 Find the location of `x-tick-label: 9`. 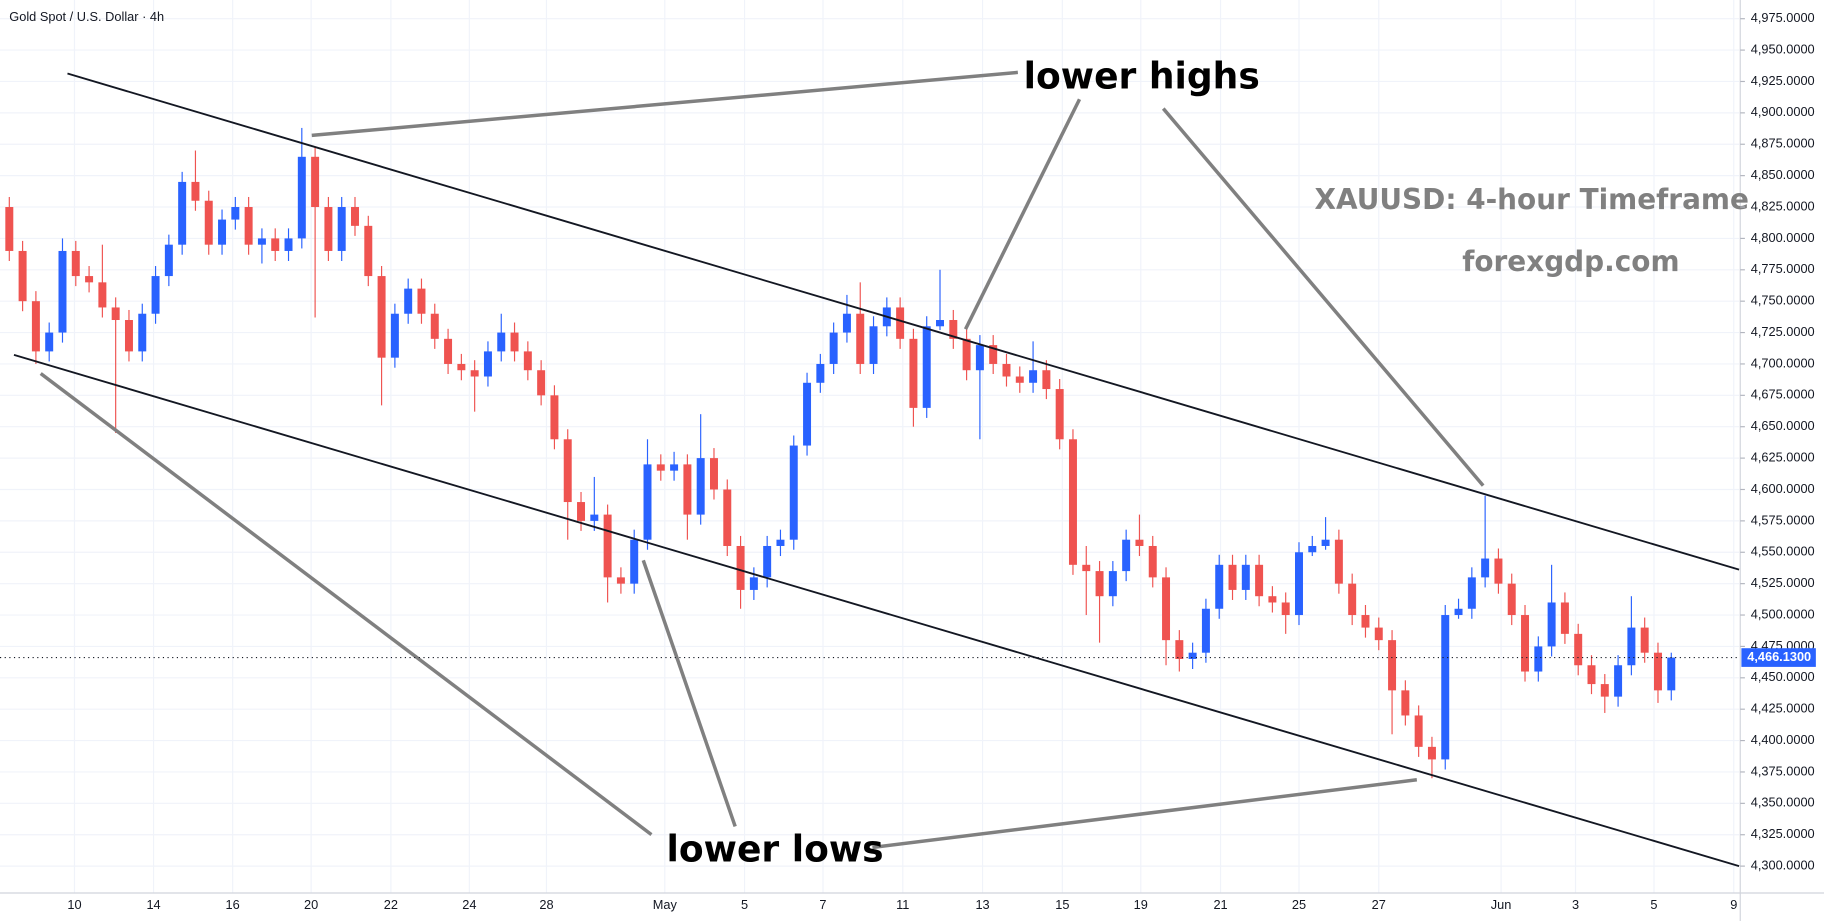

x-tick-label: 9 is located at coordinates (1733, 904).